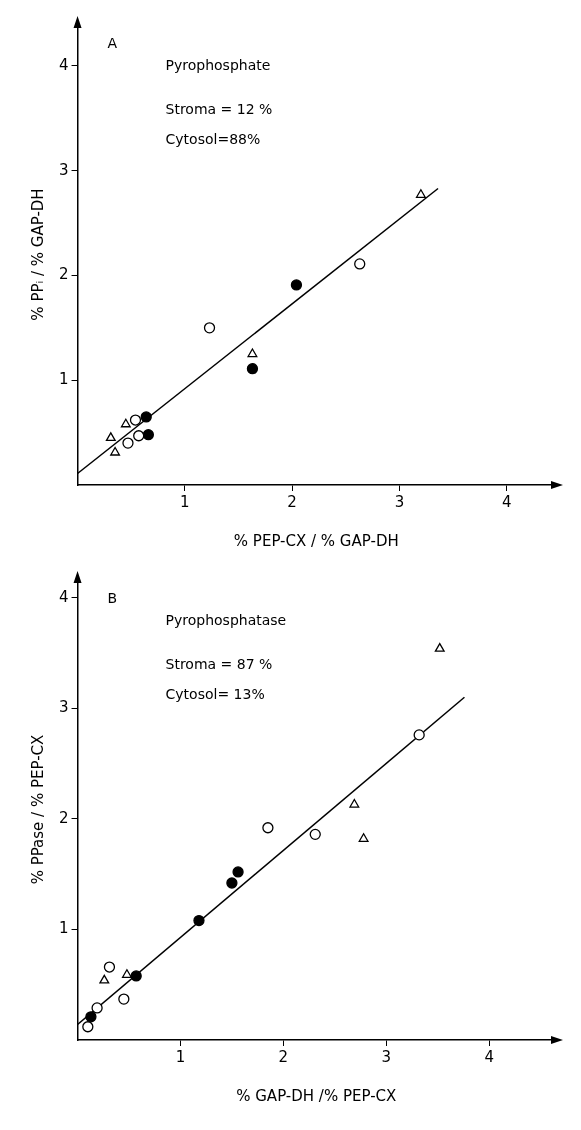 The image size is (581, 1130). Describe the element at coordinates (37, 254) in the screenshot. I see `y-axis-title: % PPᵢ / % GAP-DH` at that location.